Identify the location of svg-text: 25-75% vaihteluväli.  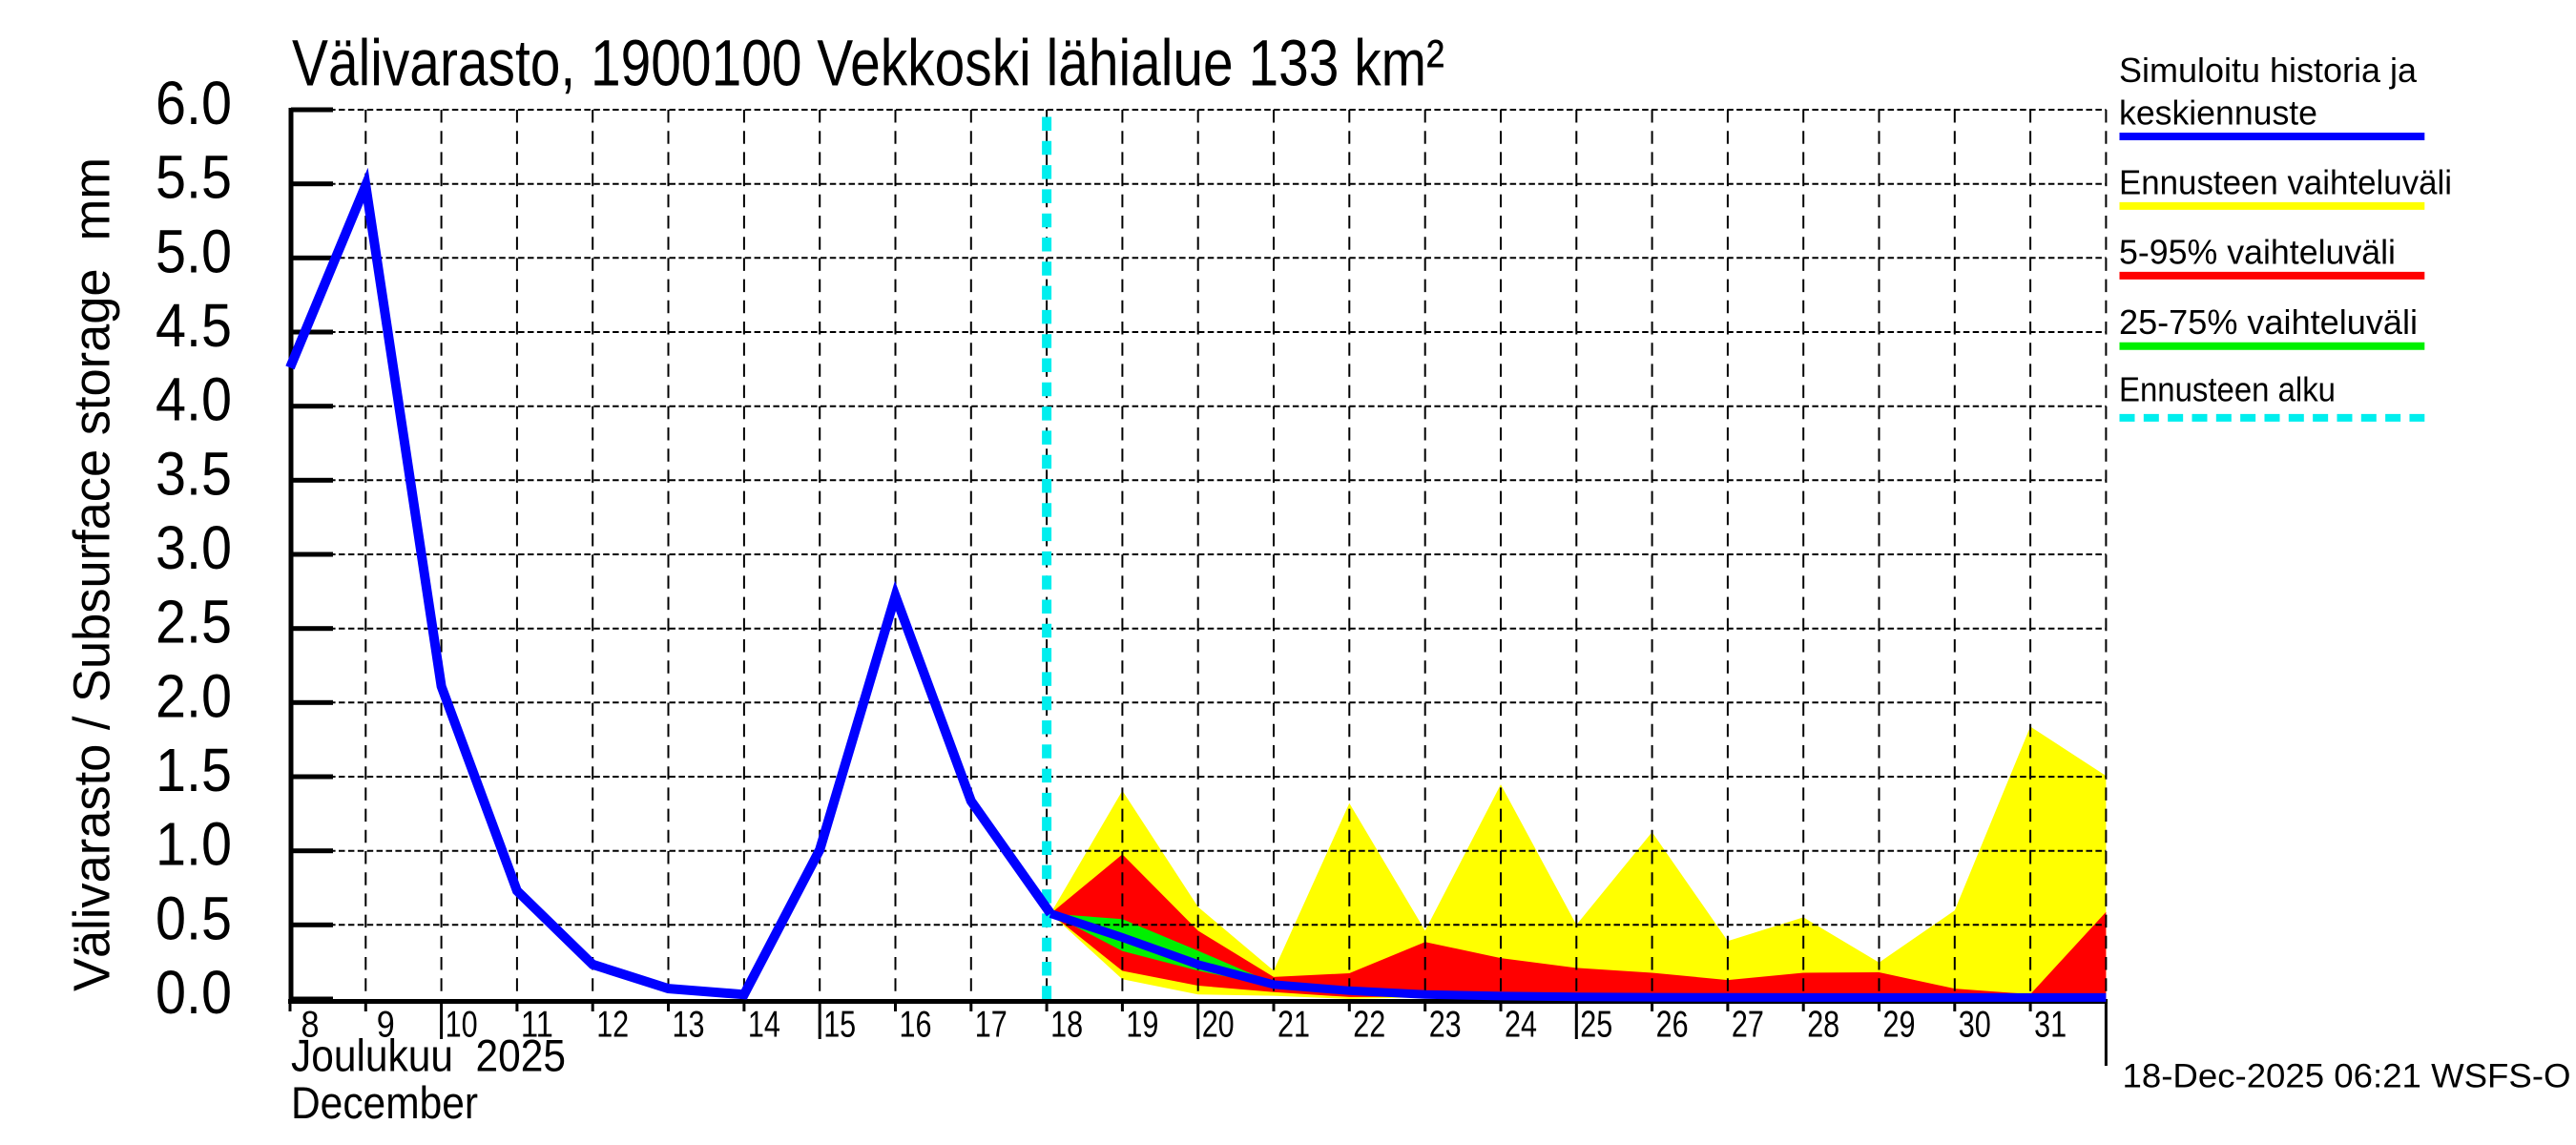
(2268, 322).